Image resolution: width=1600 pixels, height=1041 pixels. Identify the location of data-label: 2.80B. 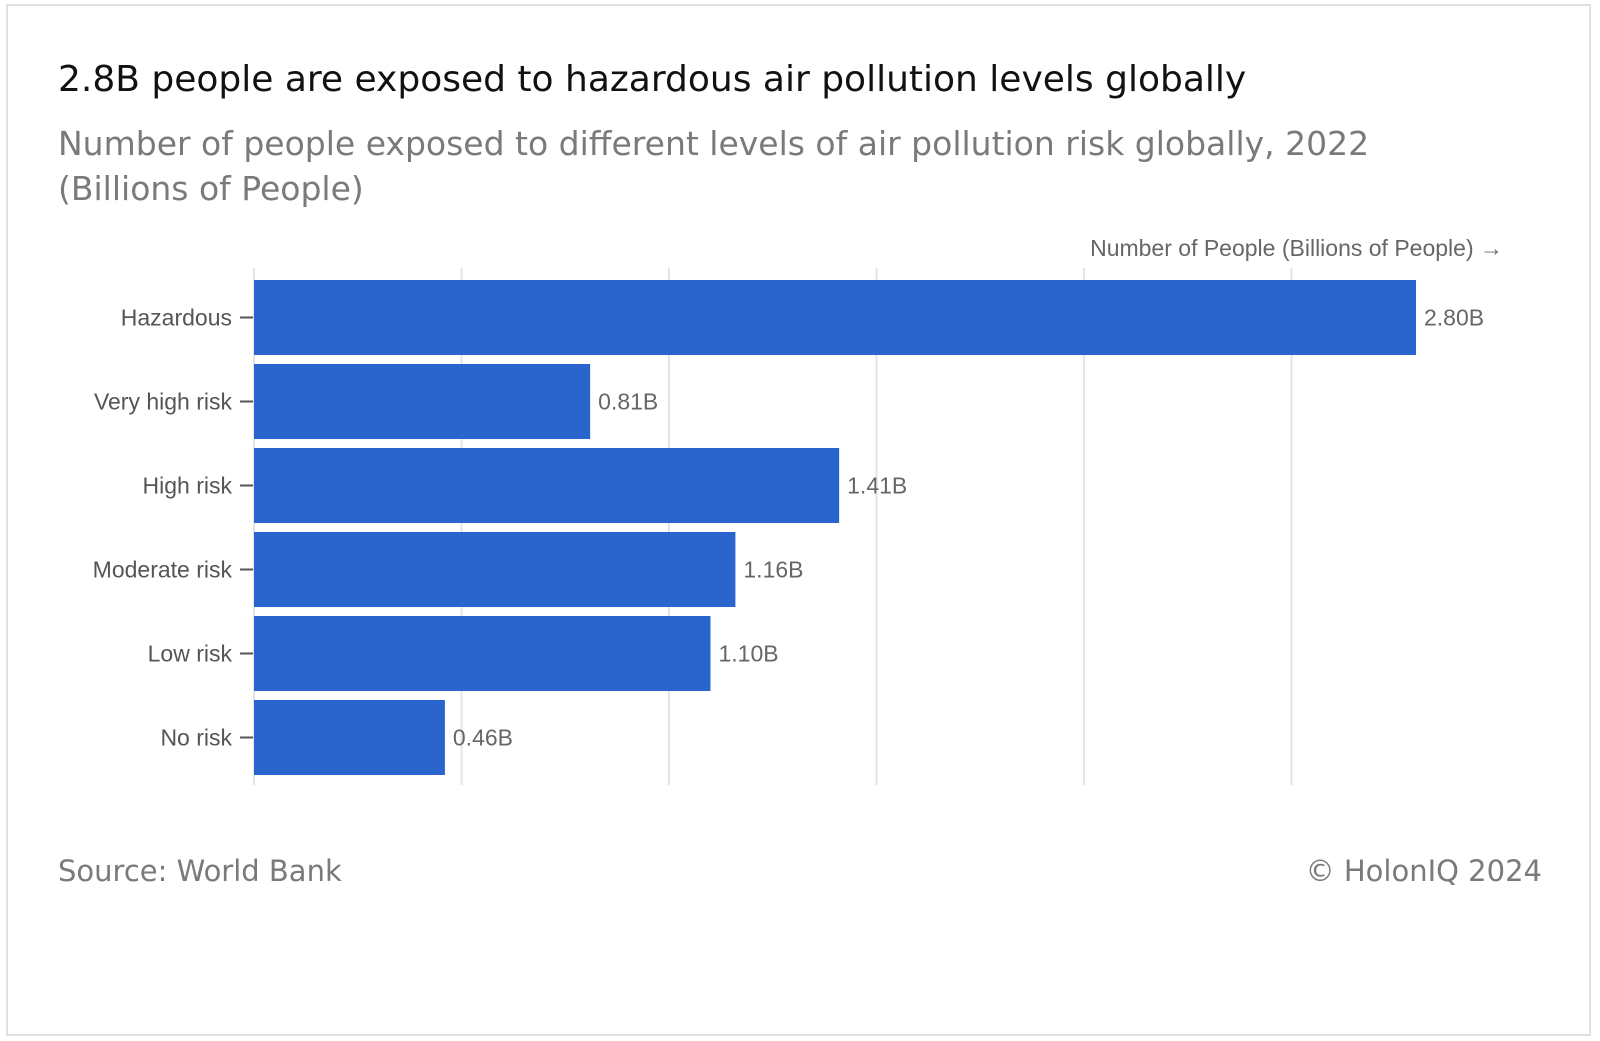
(1454, 318).